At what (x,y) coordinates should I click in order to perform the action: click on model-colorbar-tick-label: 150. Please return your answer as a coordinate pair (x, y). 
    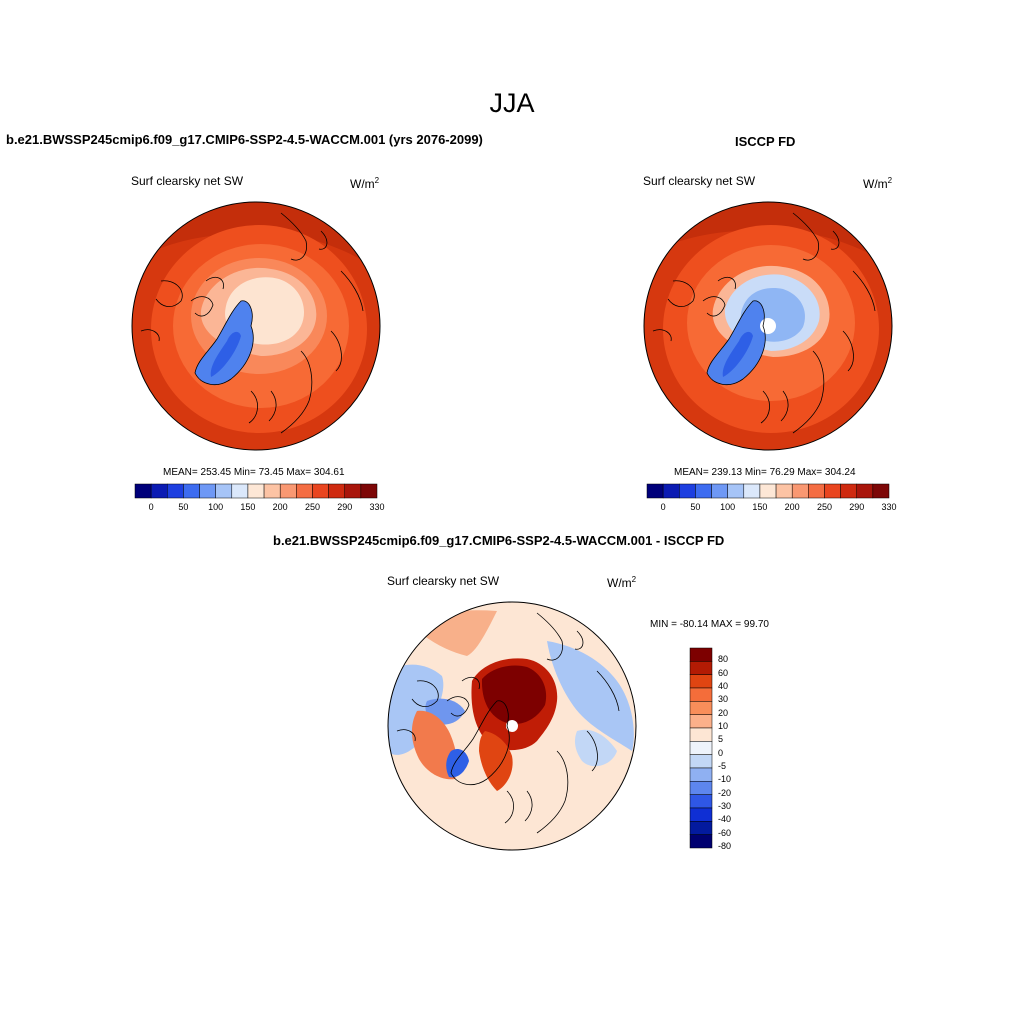
    Looking at the image, I should click on (248, 507).